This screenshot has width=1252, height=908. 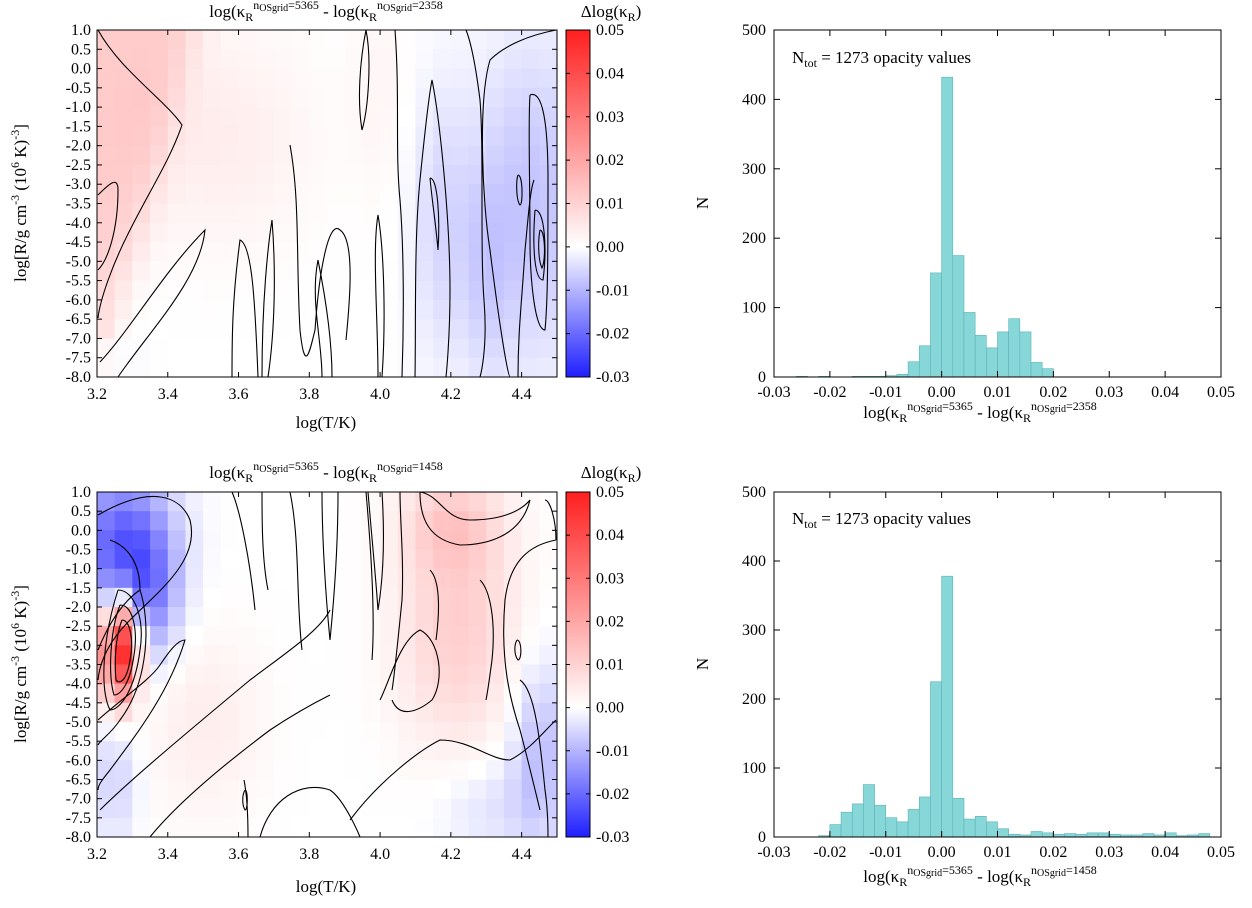 I want to click on histogram-bar, so click(x=869, y=811).